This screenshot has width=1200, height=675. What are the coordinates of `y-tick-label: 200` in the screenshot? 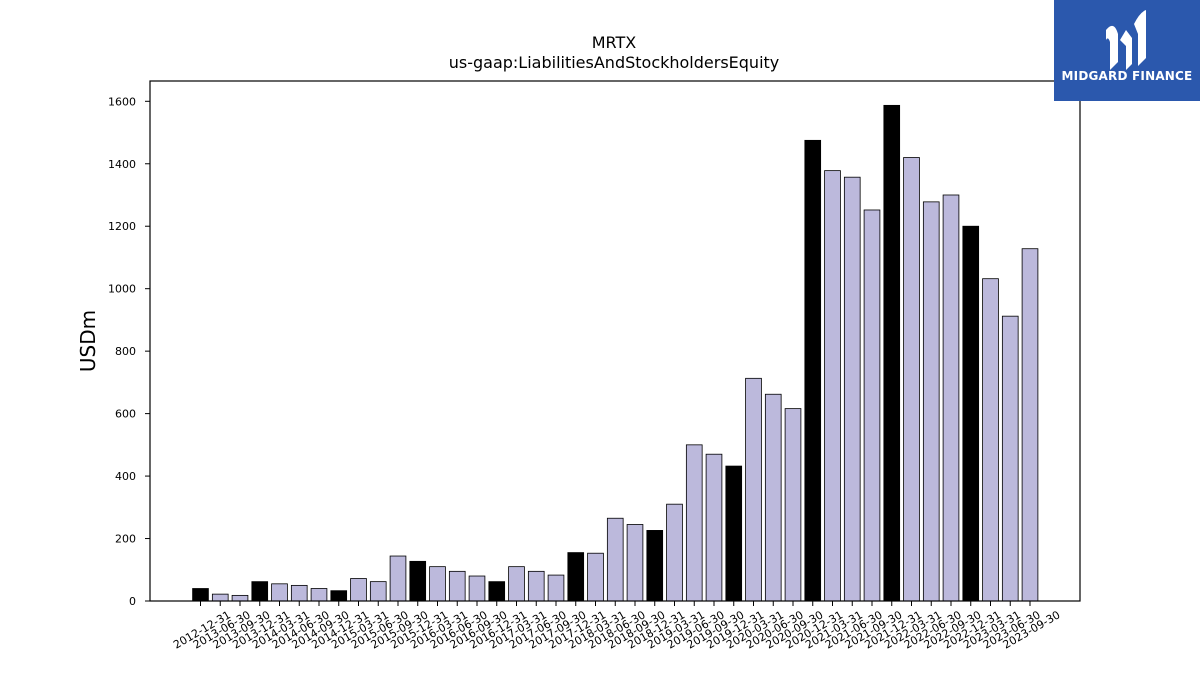 It's located at (125, 539).